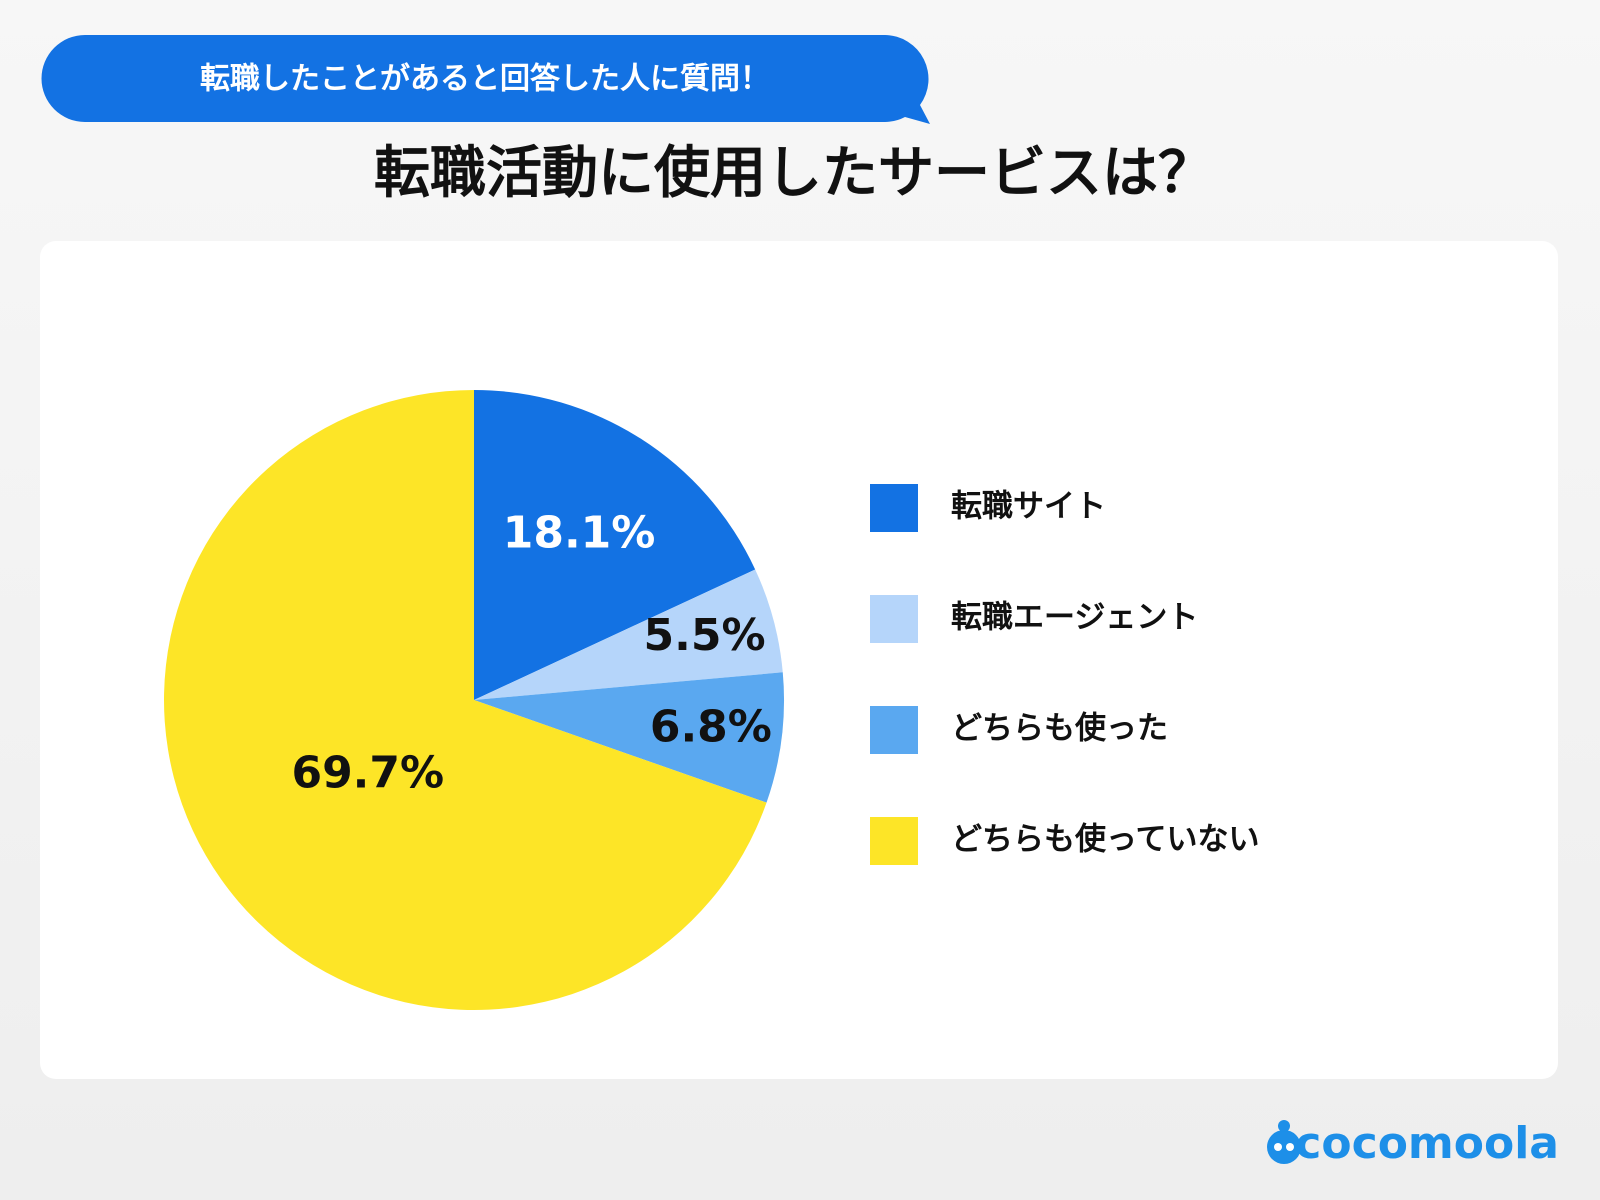  I want to click on value-label: 5.5%, so click(705, 635).